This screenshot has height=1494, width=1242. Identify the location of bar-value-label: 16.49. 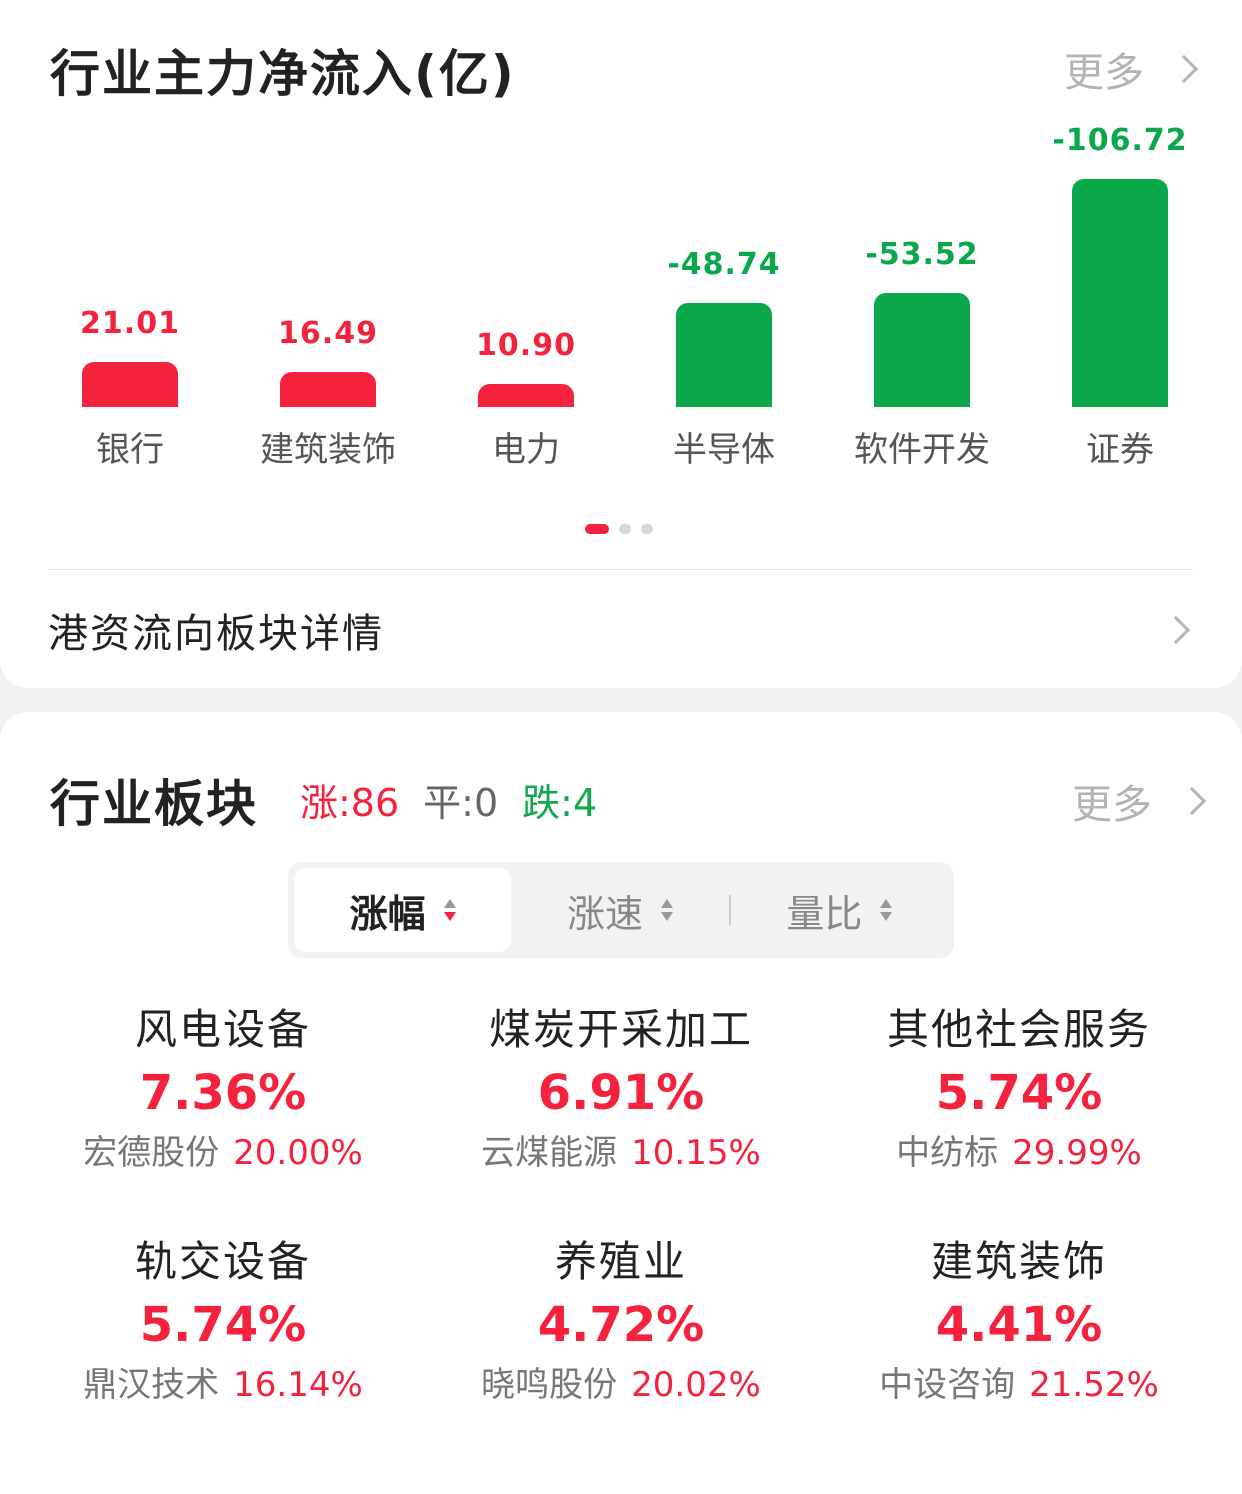
(328, 333).